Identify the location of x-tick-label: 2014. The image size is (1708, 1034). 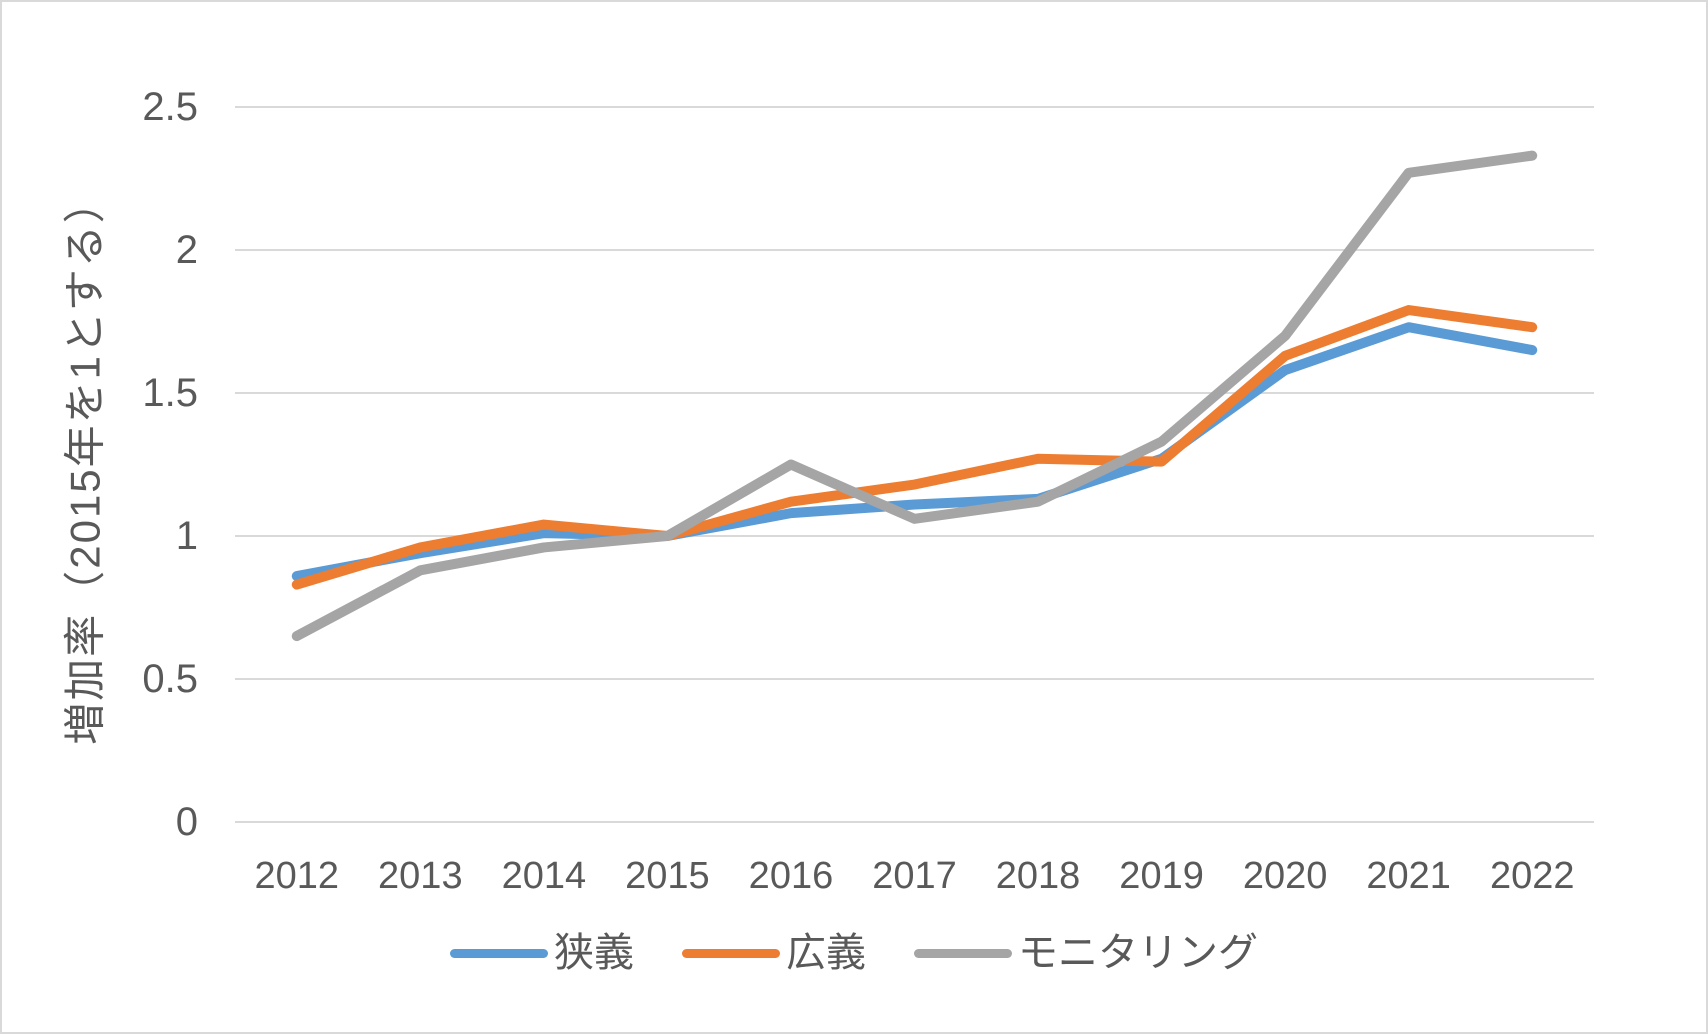
(544, 876).